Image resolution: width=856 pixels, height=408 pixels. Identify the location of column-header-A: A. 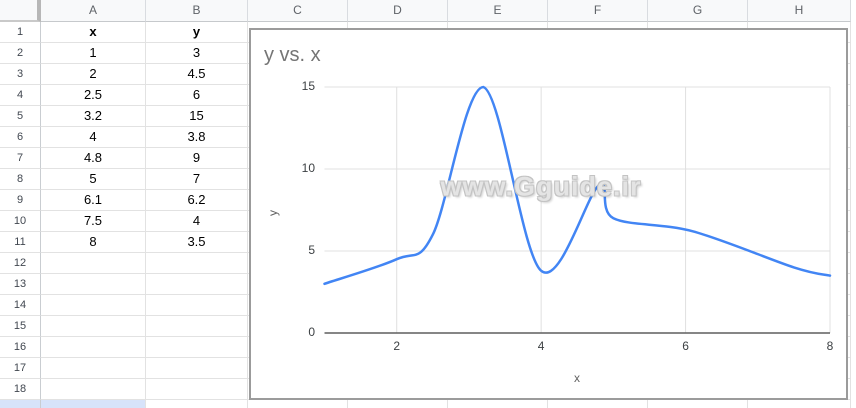
(93, 11).